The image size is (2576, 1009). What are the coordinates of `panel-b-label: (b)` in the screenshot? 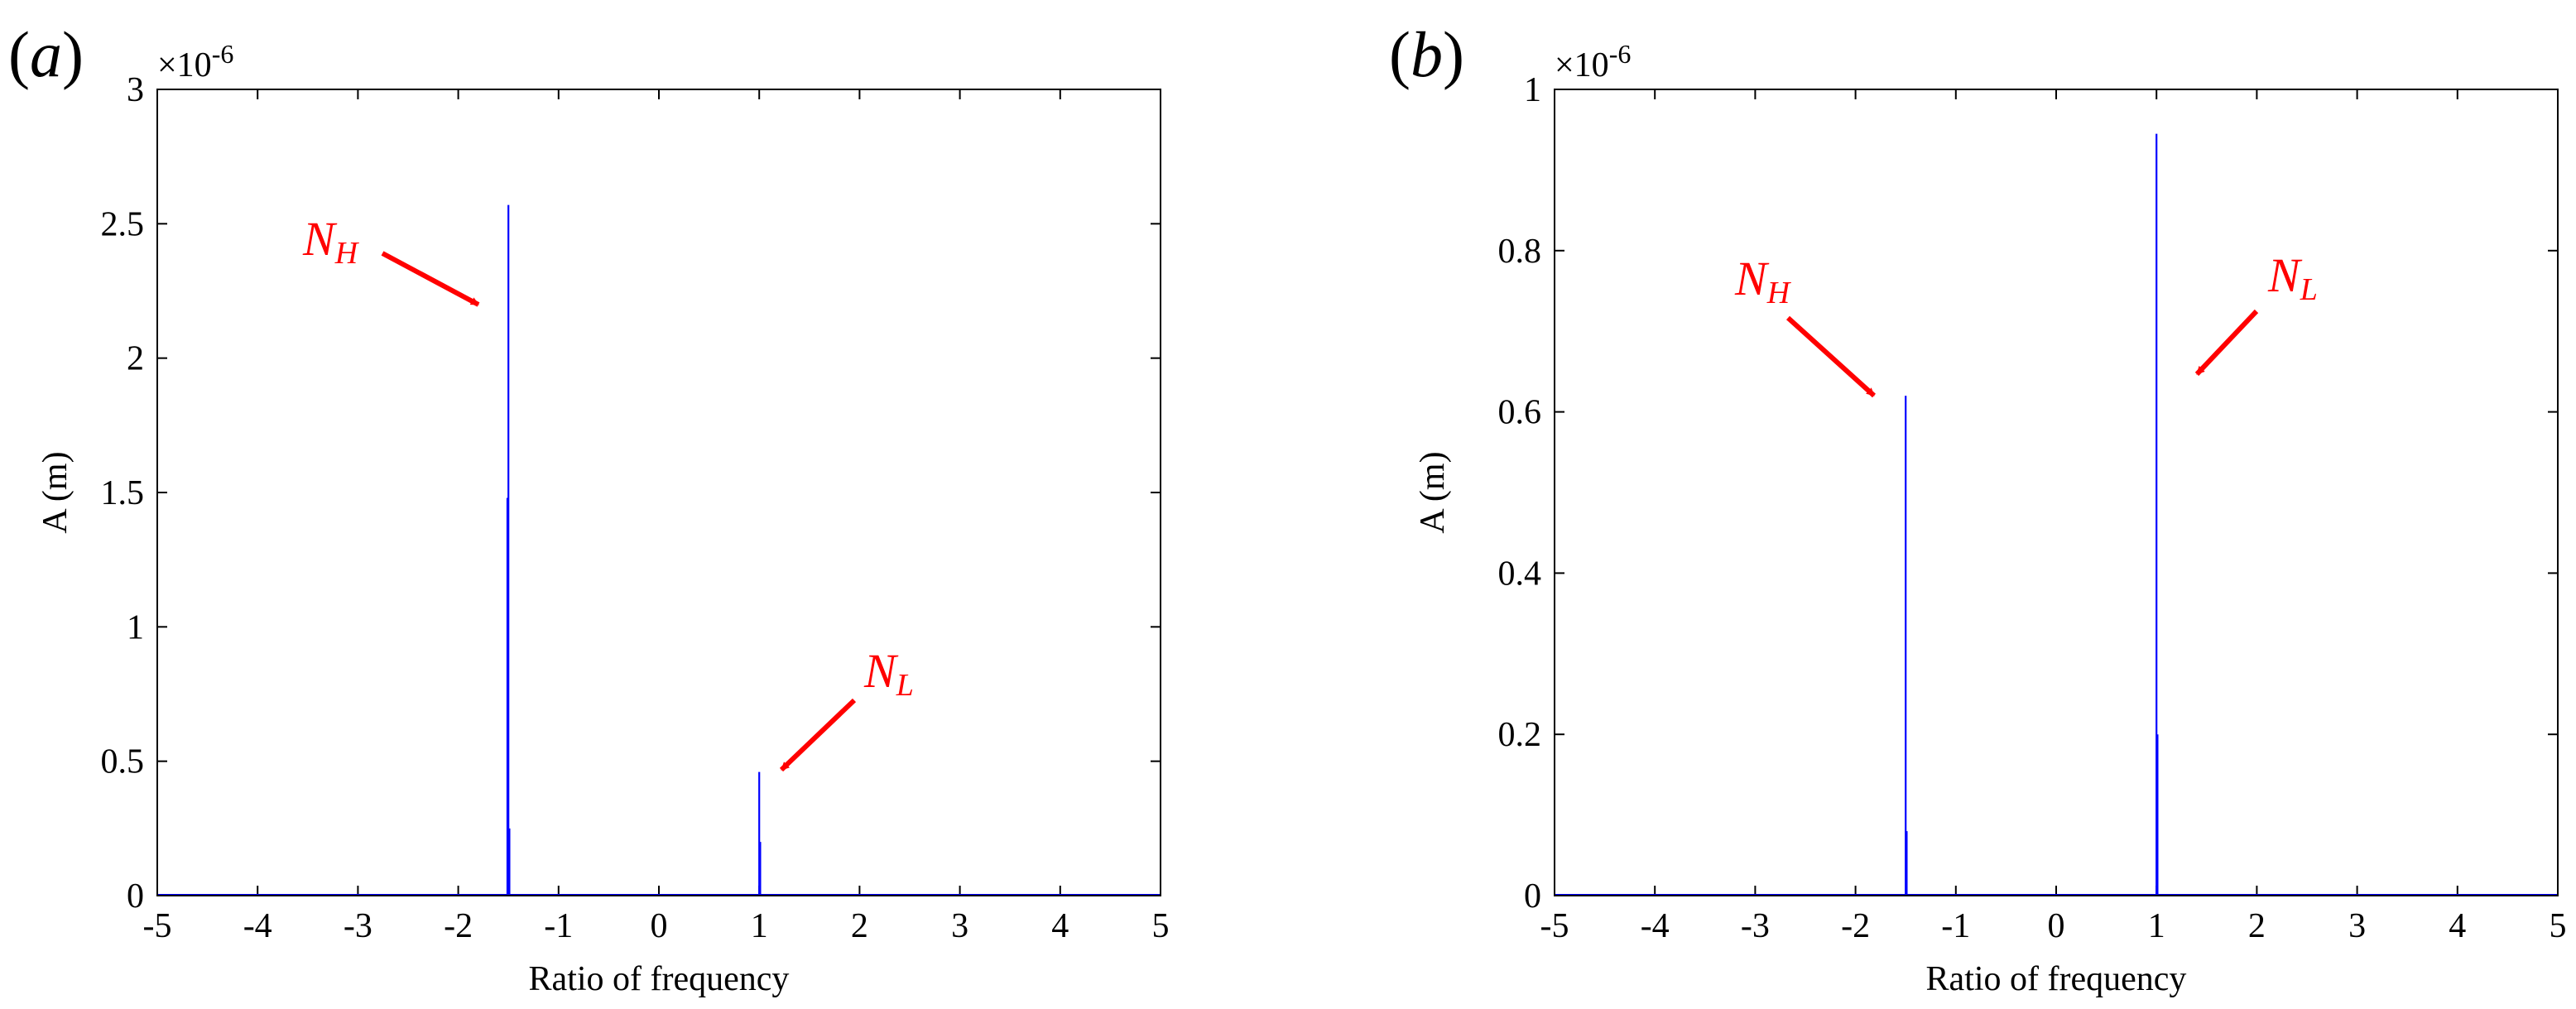 It's located at (1426, 54).